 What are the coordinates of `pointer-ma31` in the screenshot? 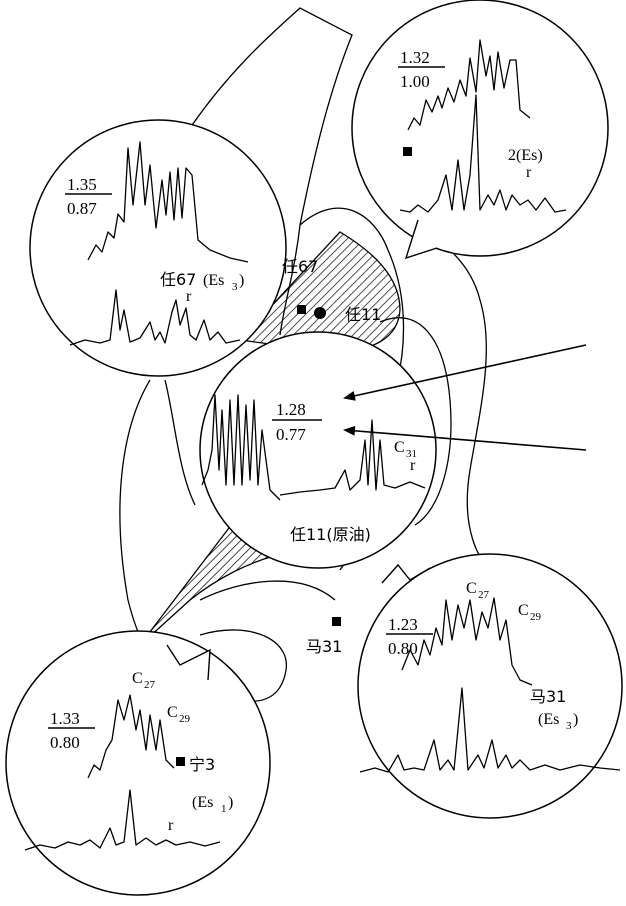 It's located at (406, 573).